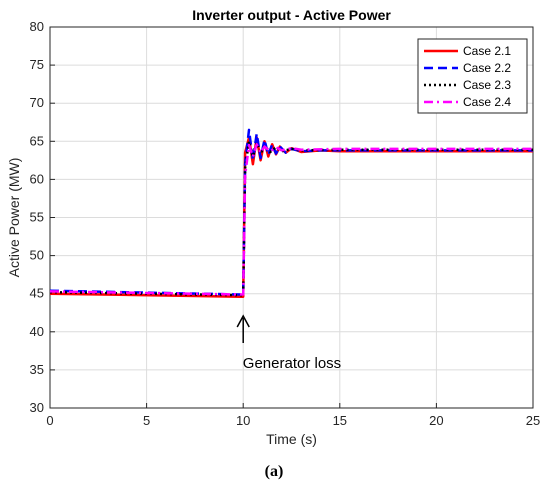 The image size is (550, 491). What do you see at coordinates (37, 140) in the screenshot?
I see `y-tick-label: 65` at bounding box center [37, 140].